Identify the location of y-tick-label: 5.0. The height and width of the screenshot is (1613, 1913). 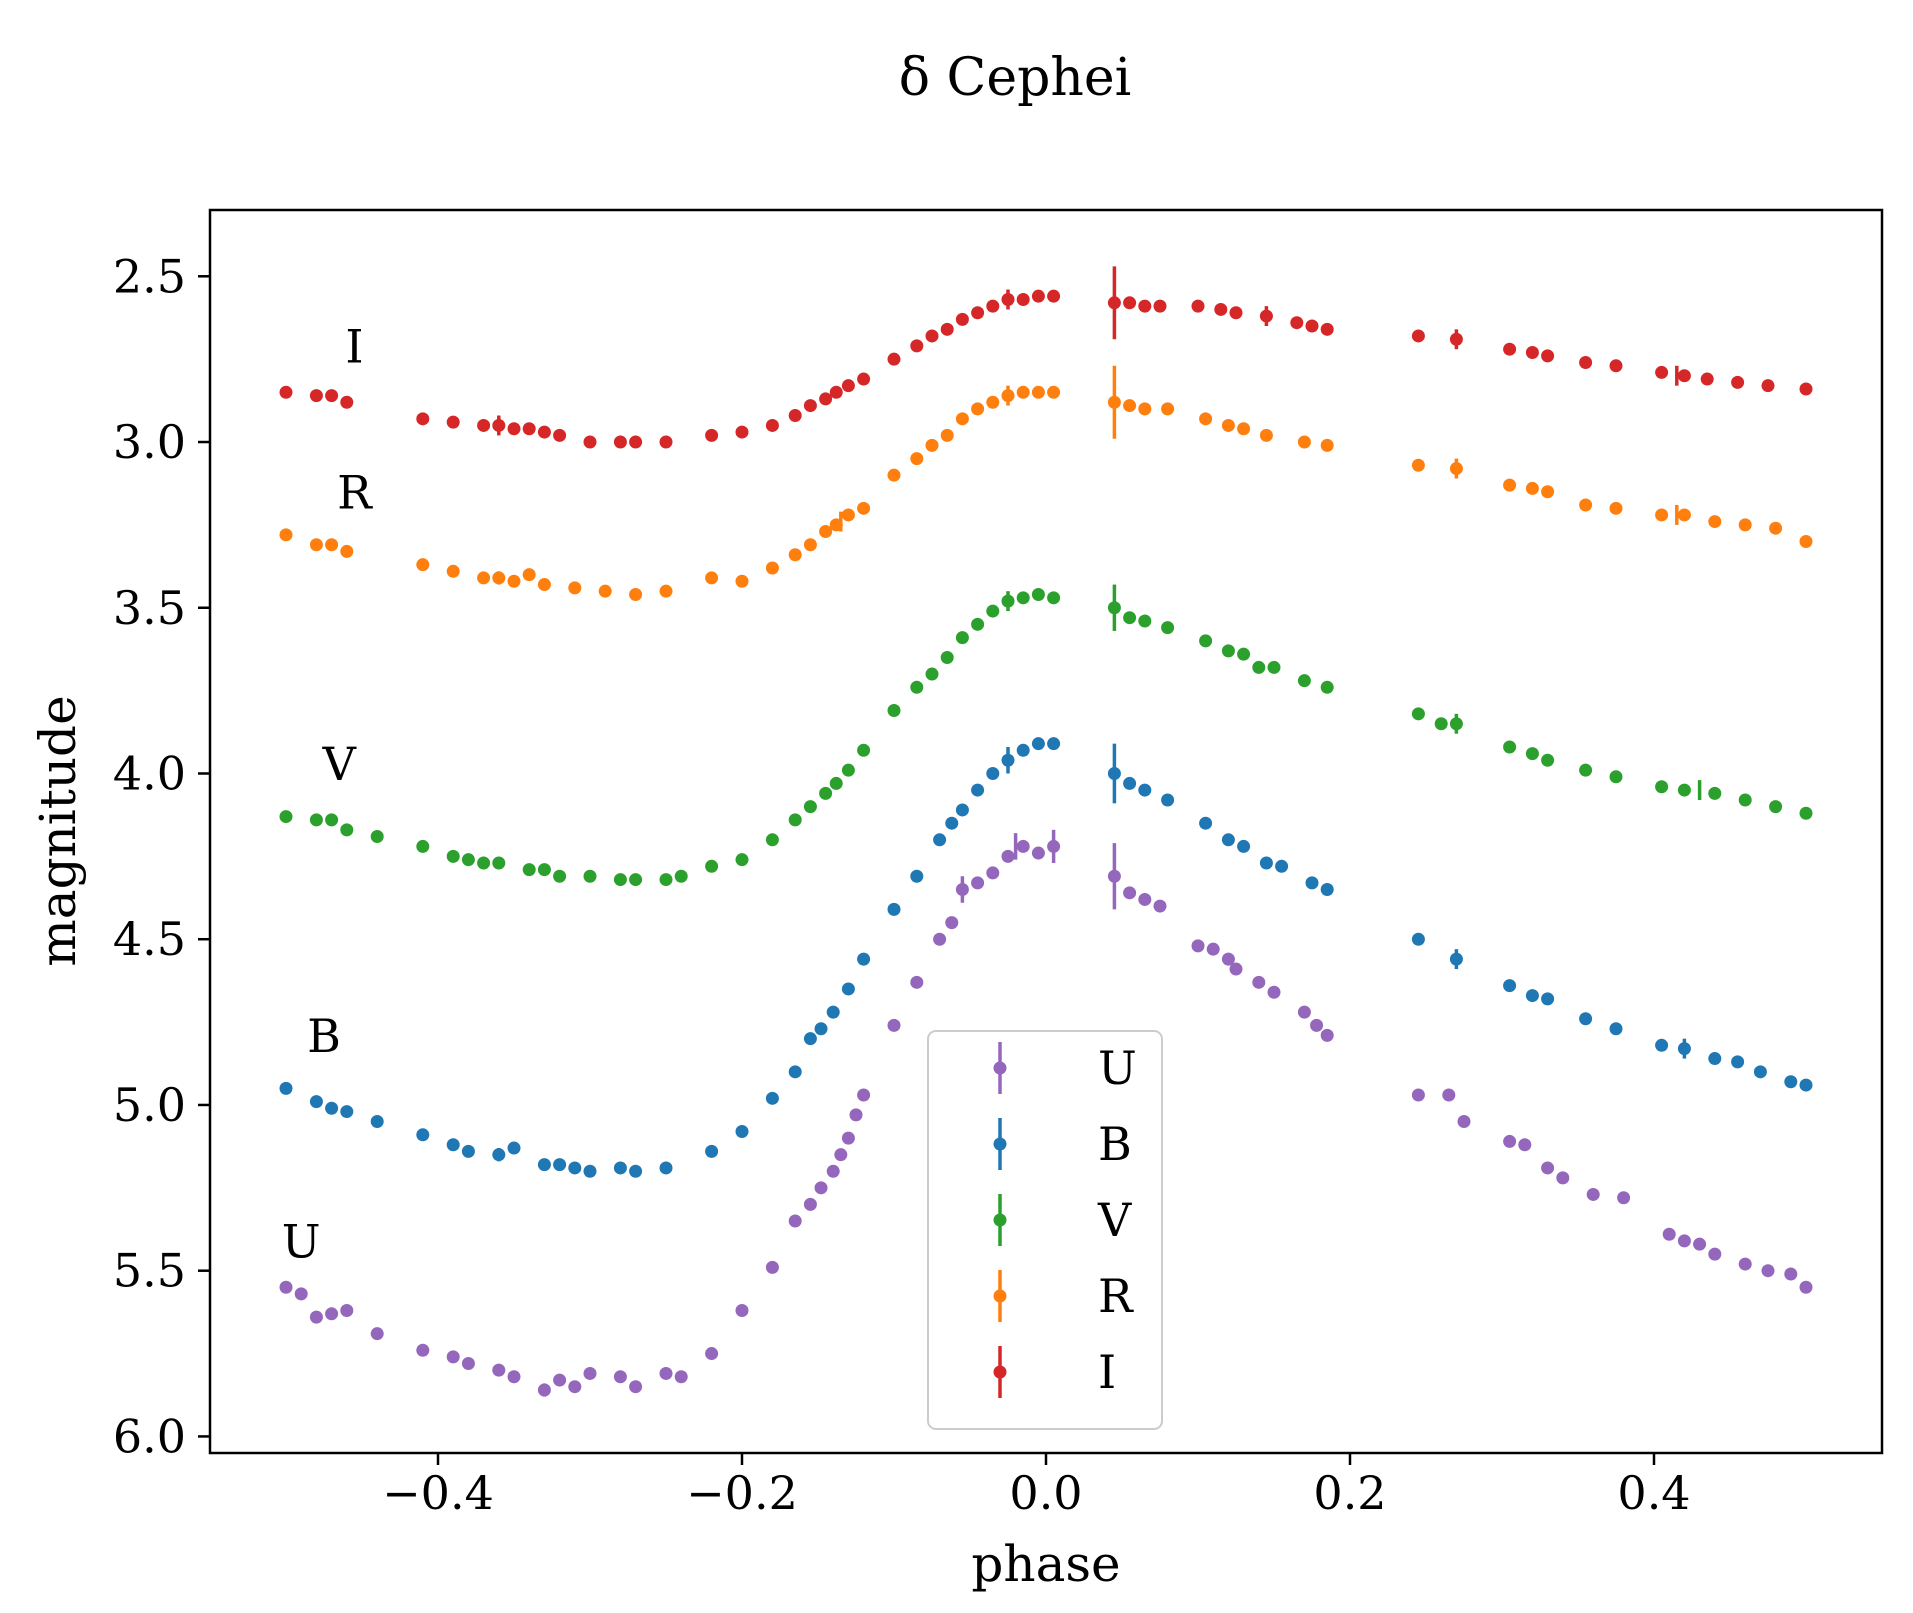
(149, 1105).